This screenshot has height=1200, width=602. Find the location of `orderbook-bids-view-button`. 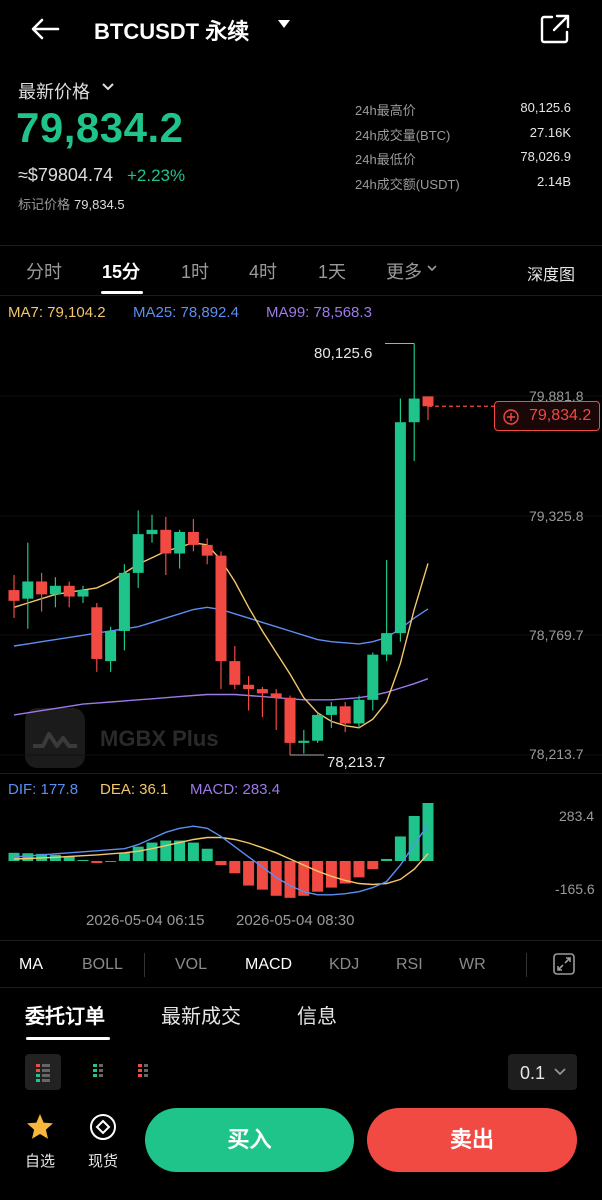

orderbook-bids-view-button is located at coordinates (98, 1072).